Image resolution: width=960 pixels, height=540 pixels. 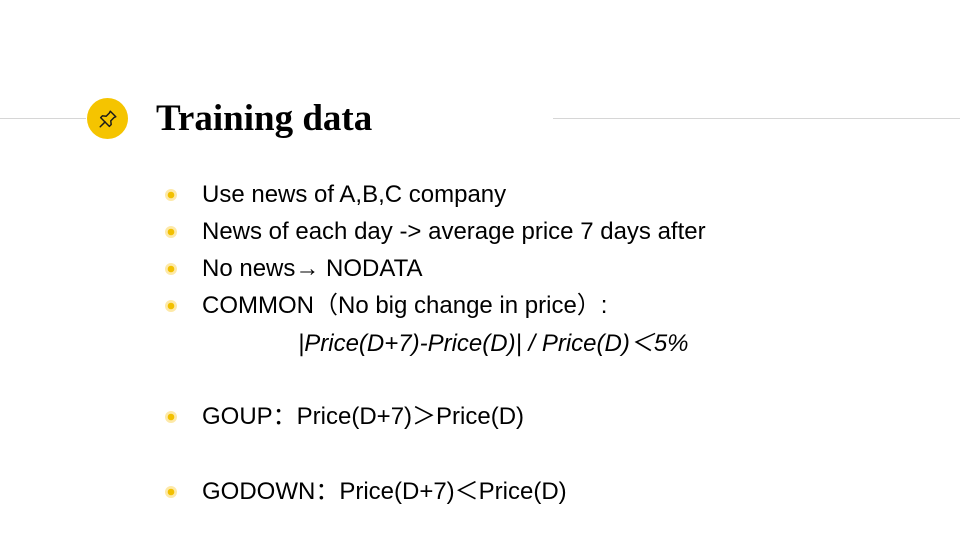 I want to click on bullet-text: COMMON（No big change in price）:, so click(x=405, y=305).